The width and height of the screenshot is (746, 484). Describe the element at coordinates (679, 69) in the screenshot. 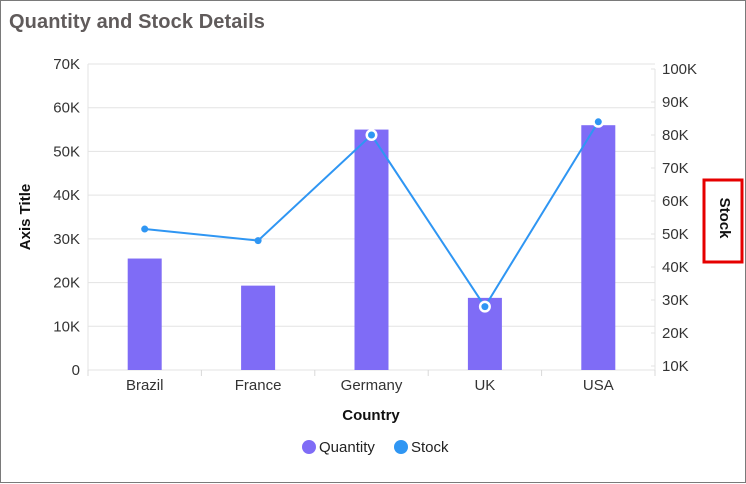

I see `right-tick-label: 100K` at that location.